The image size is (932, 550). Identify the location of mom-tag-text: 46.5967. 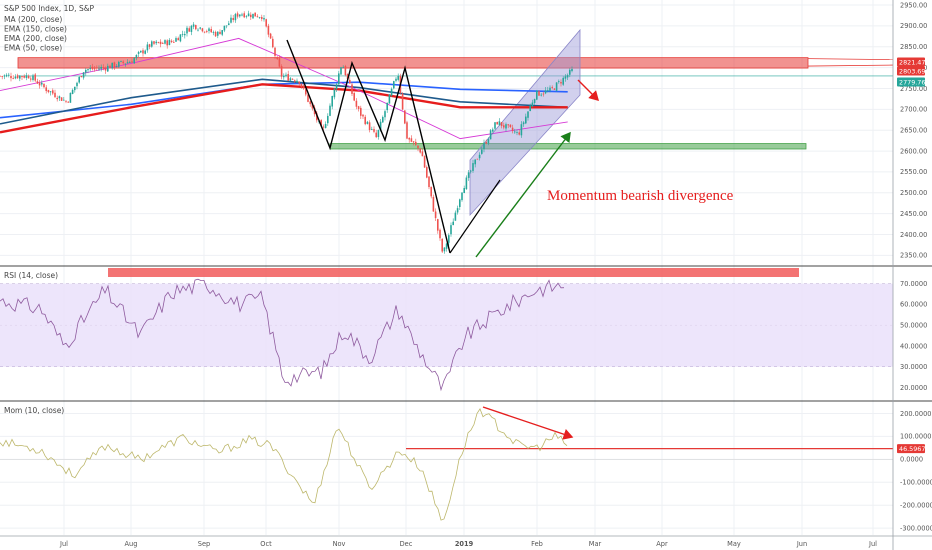
(912, 449).